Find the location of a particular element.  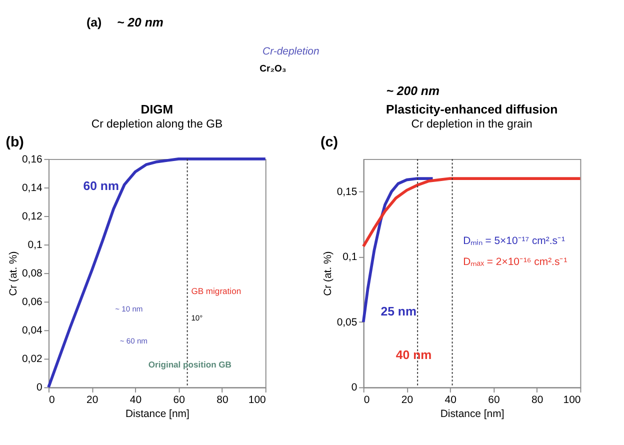

y-tick-label: 0,14 is located at coordinates (32, 188).